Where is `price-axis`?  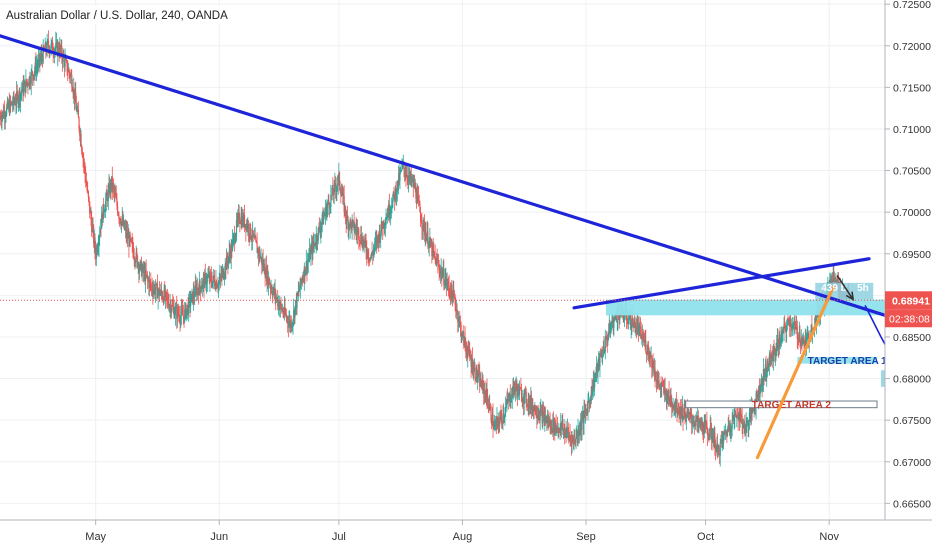
price-axis is located at coordinates (908, 260).